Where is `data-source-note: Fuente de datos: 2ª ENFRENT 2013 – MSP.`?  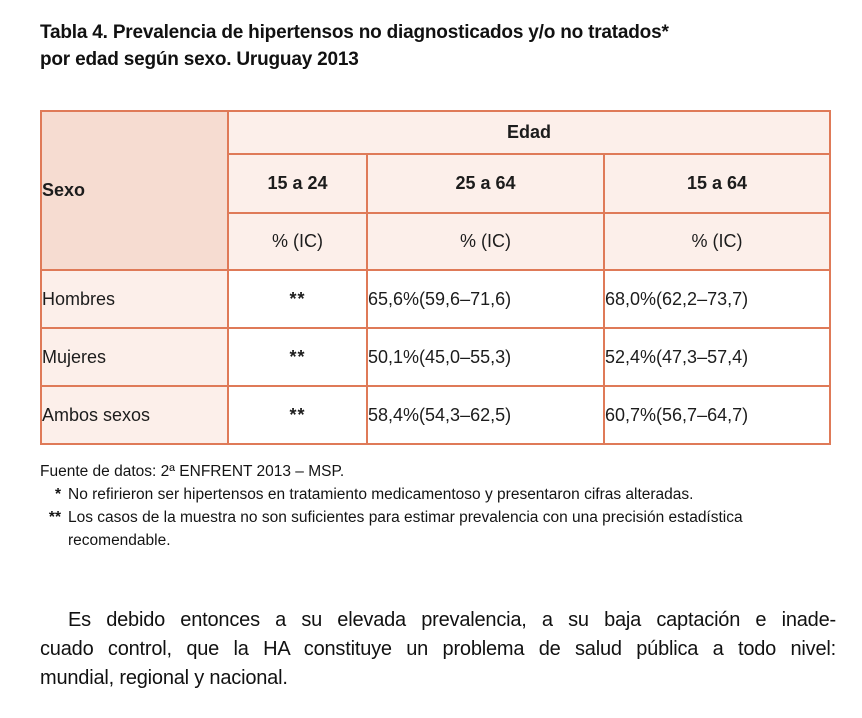 data-source-note: Fuente de datos: 2ª ENFRENT 2013 – MSP. is located at coordinates (192, 471).